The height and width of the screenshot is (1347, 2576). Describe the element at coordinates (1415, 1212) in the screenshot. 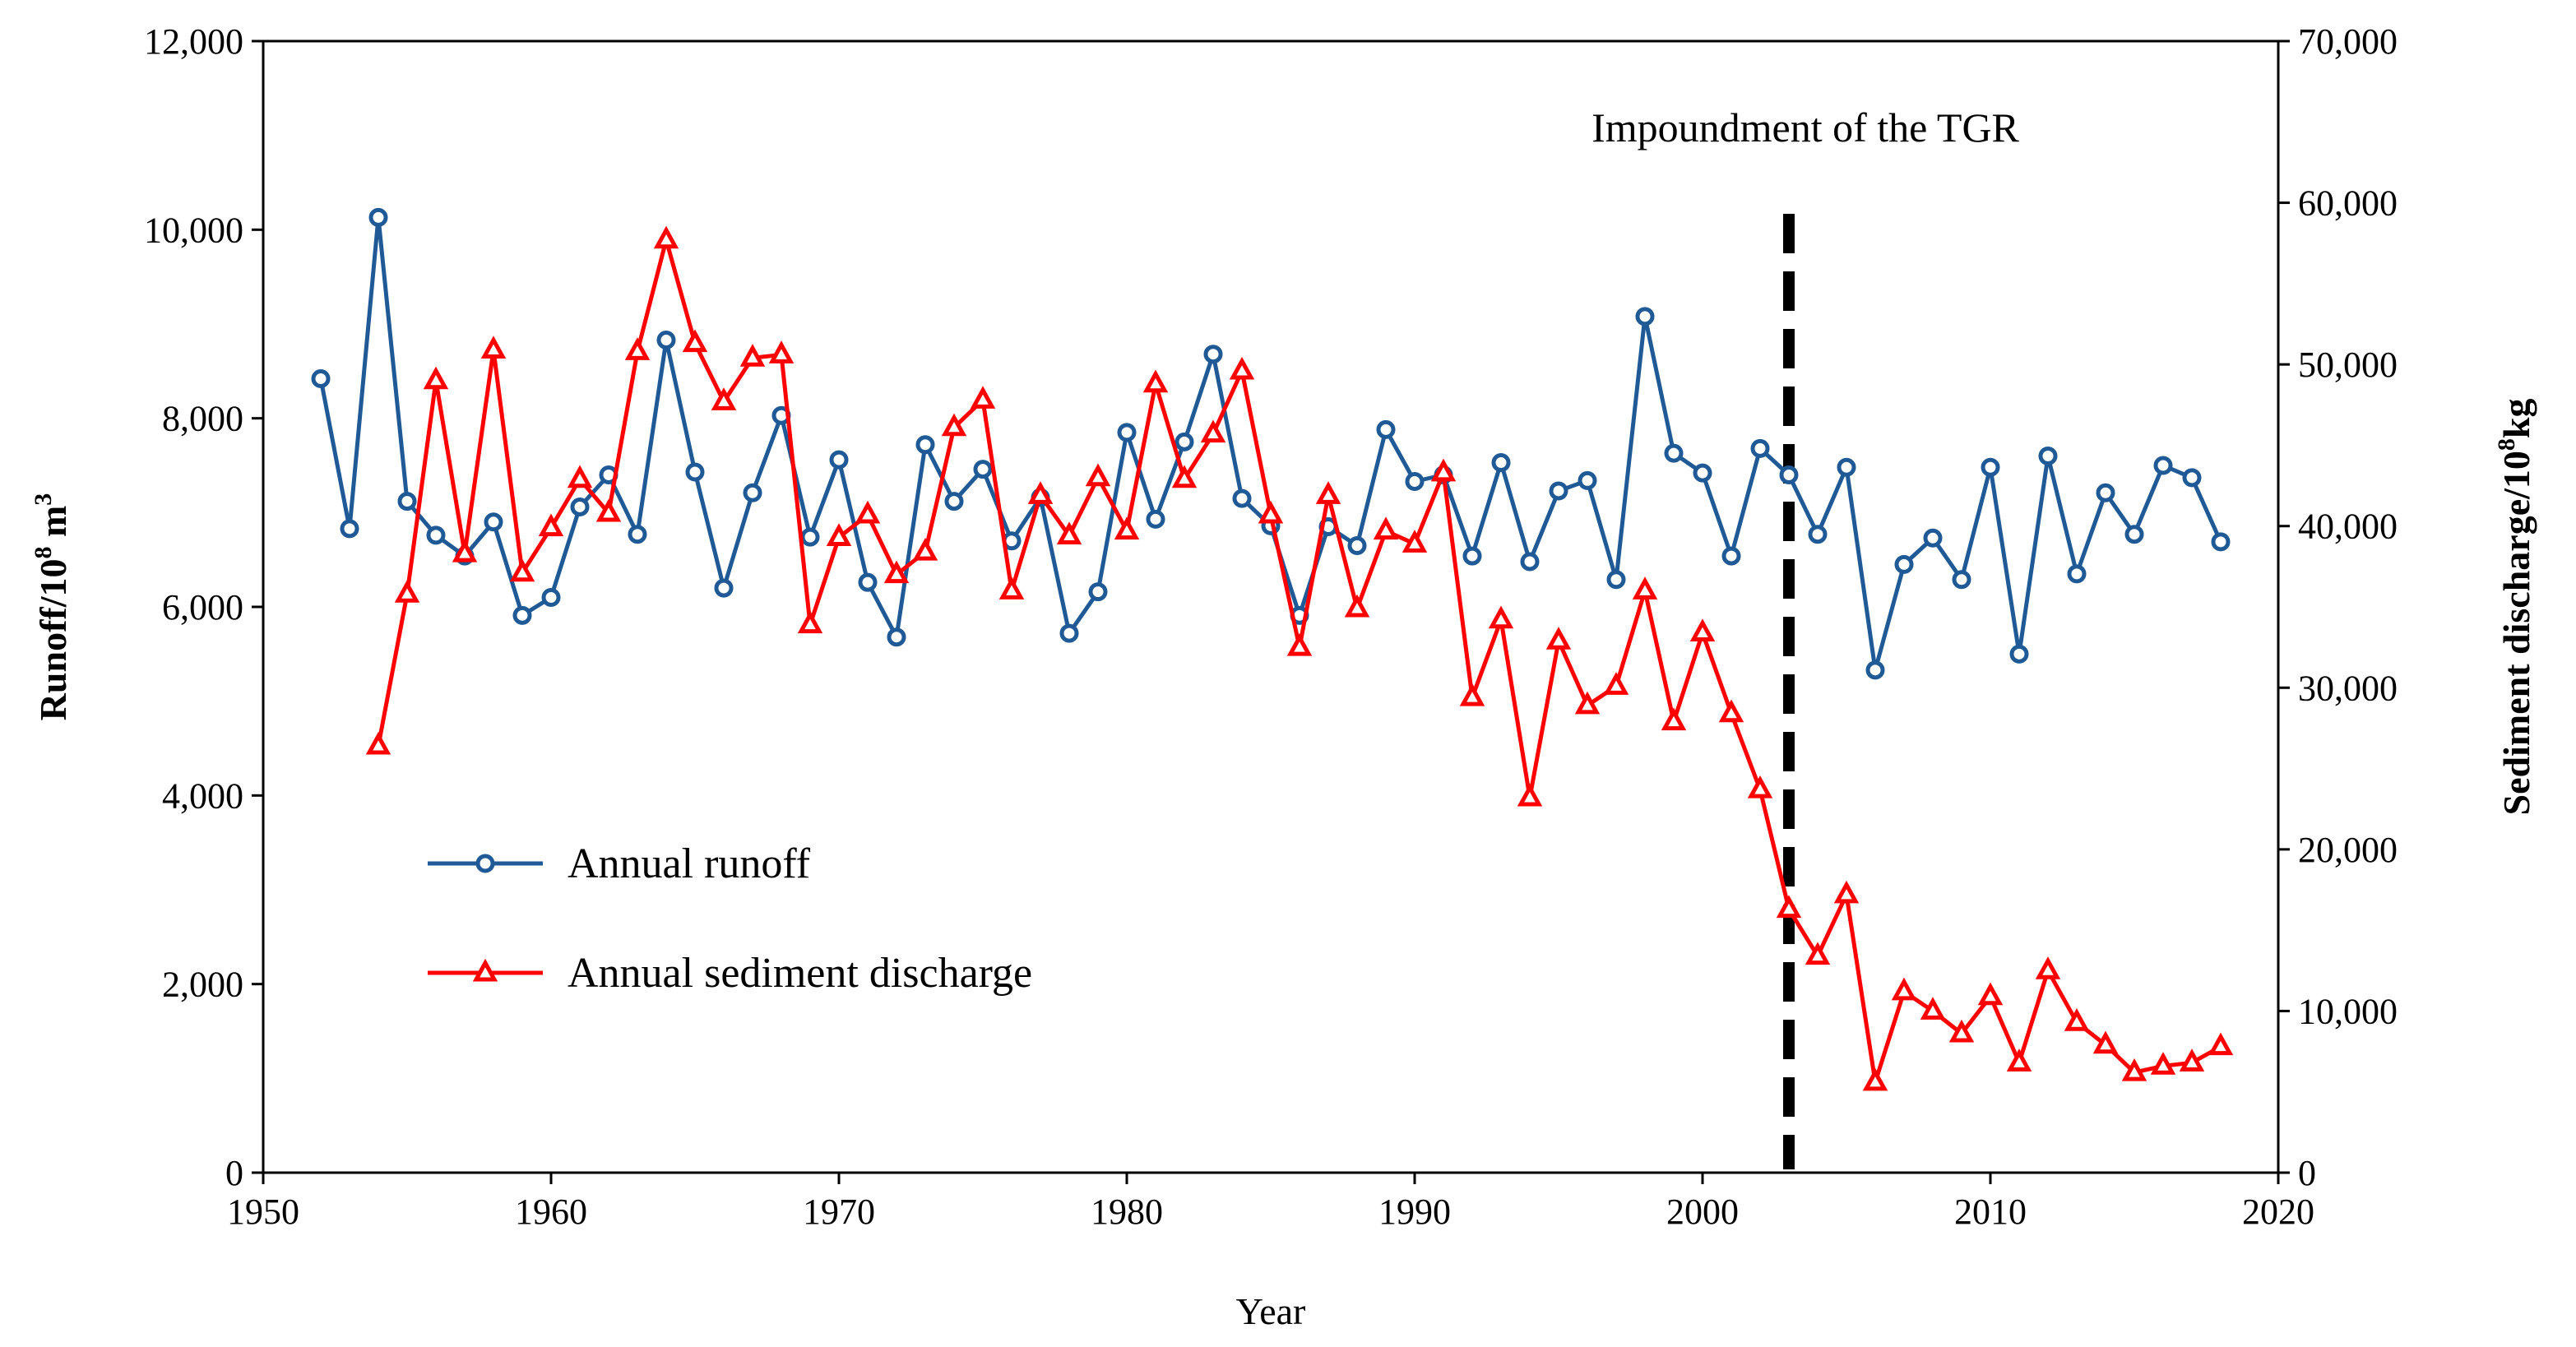

I see `x-tick-label: 1990` at that location.